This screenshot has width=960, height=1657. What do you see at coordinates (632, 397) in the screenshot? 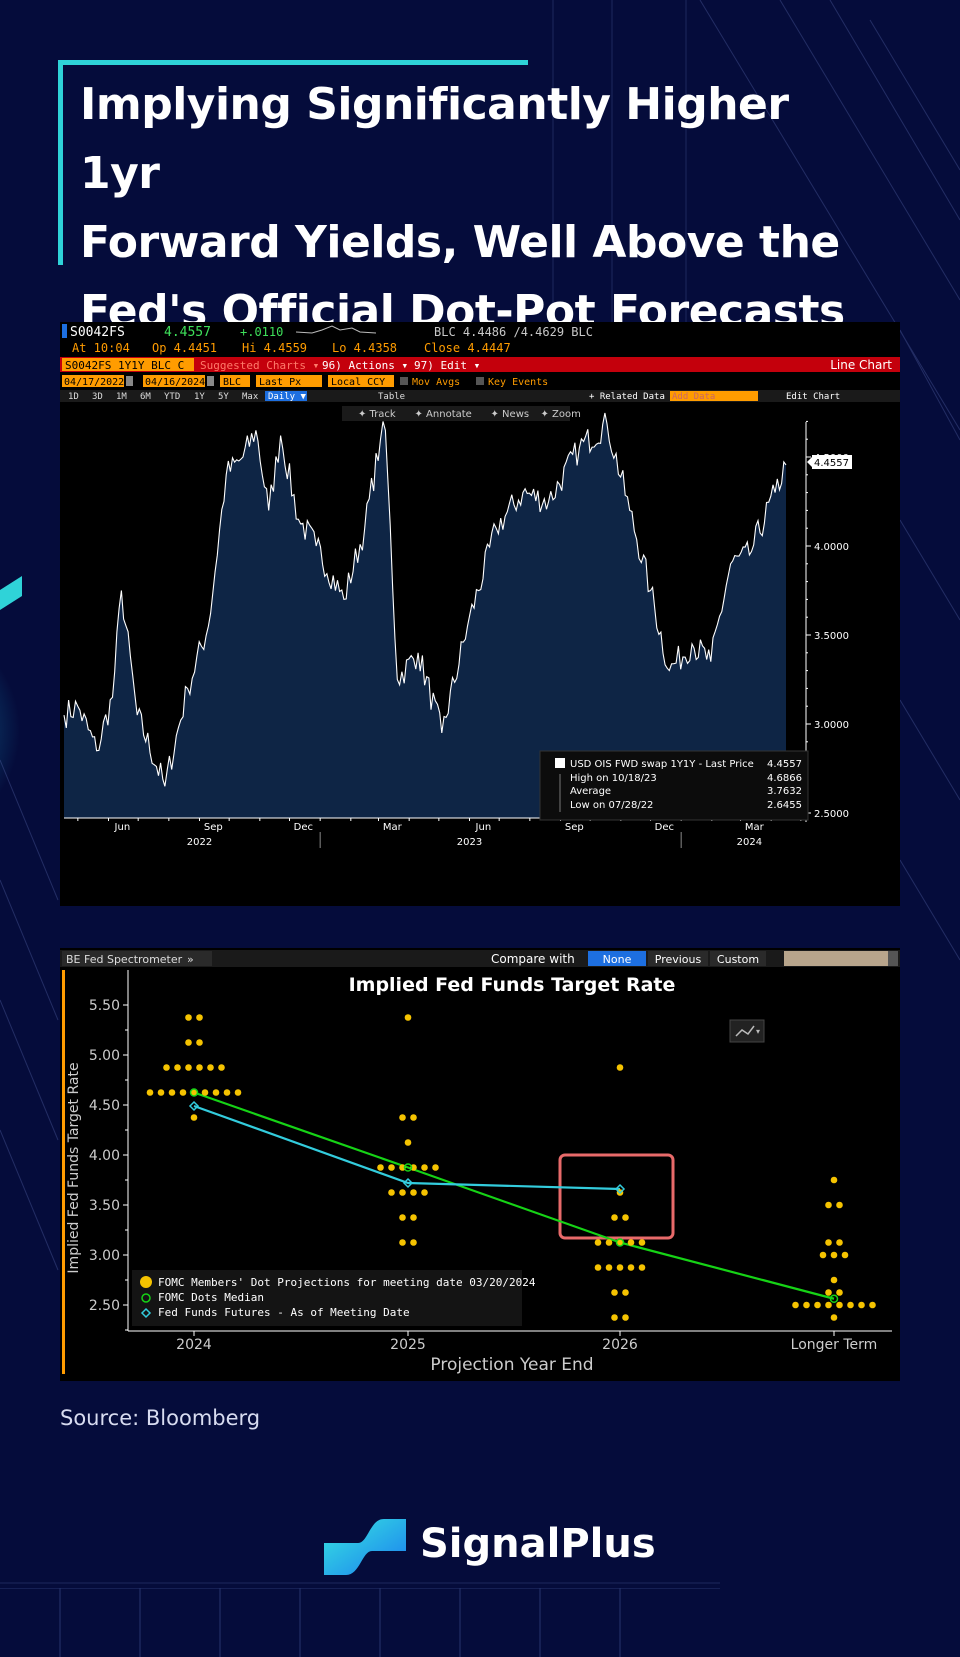
I see `related-data-button: + Related Data ▾` at bounding box center [632, 397].